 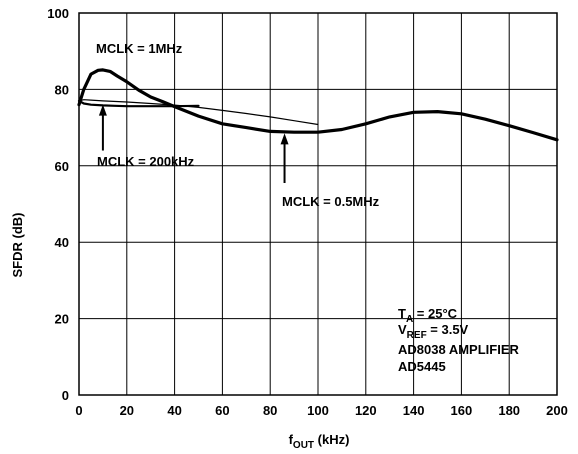 I want to click on y-tick-label: 0, so click(x=65, y=395).